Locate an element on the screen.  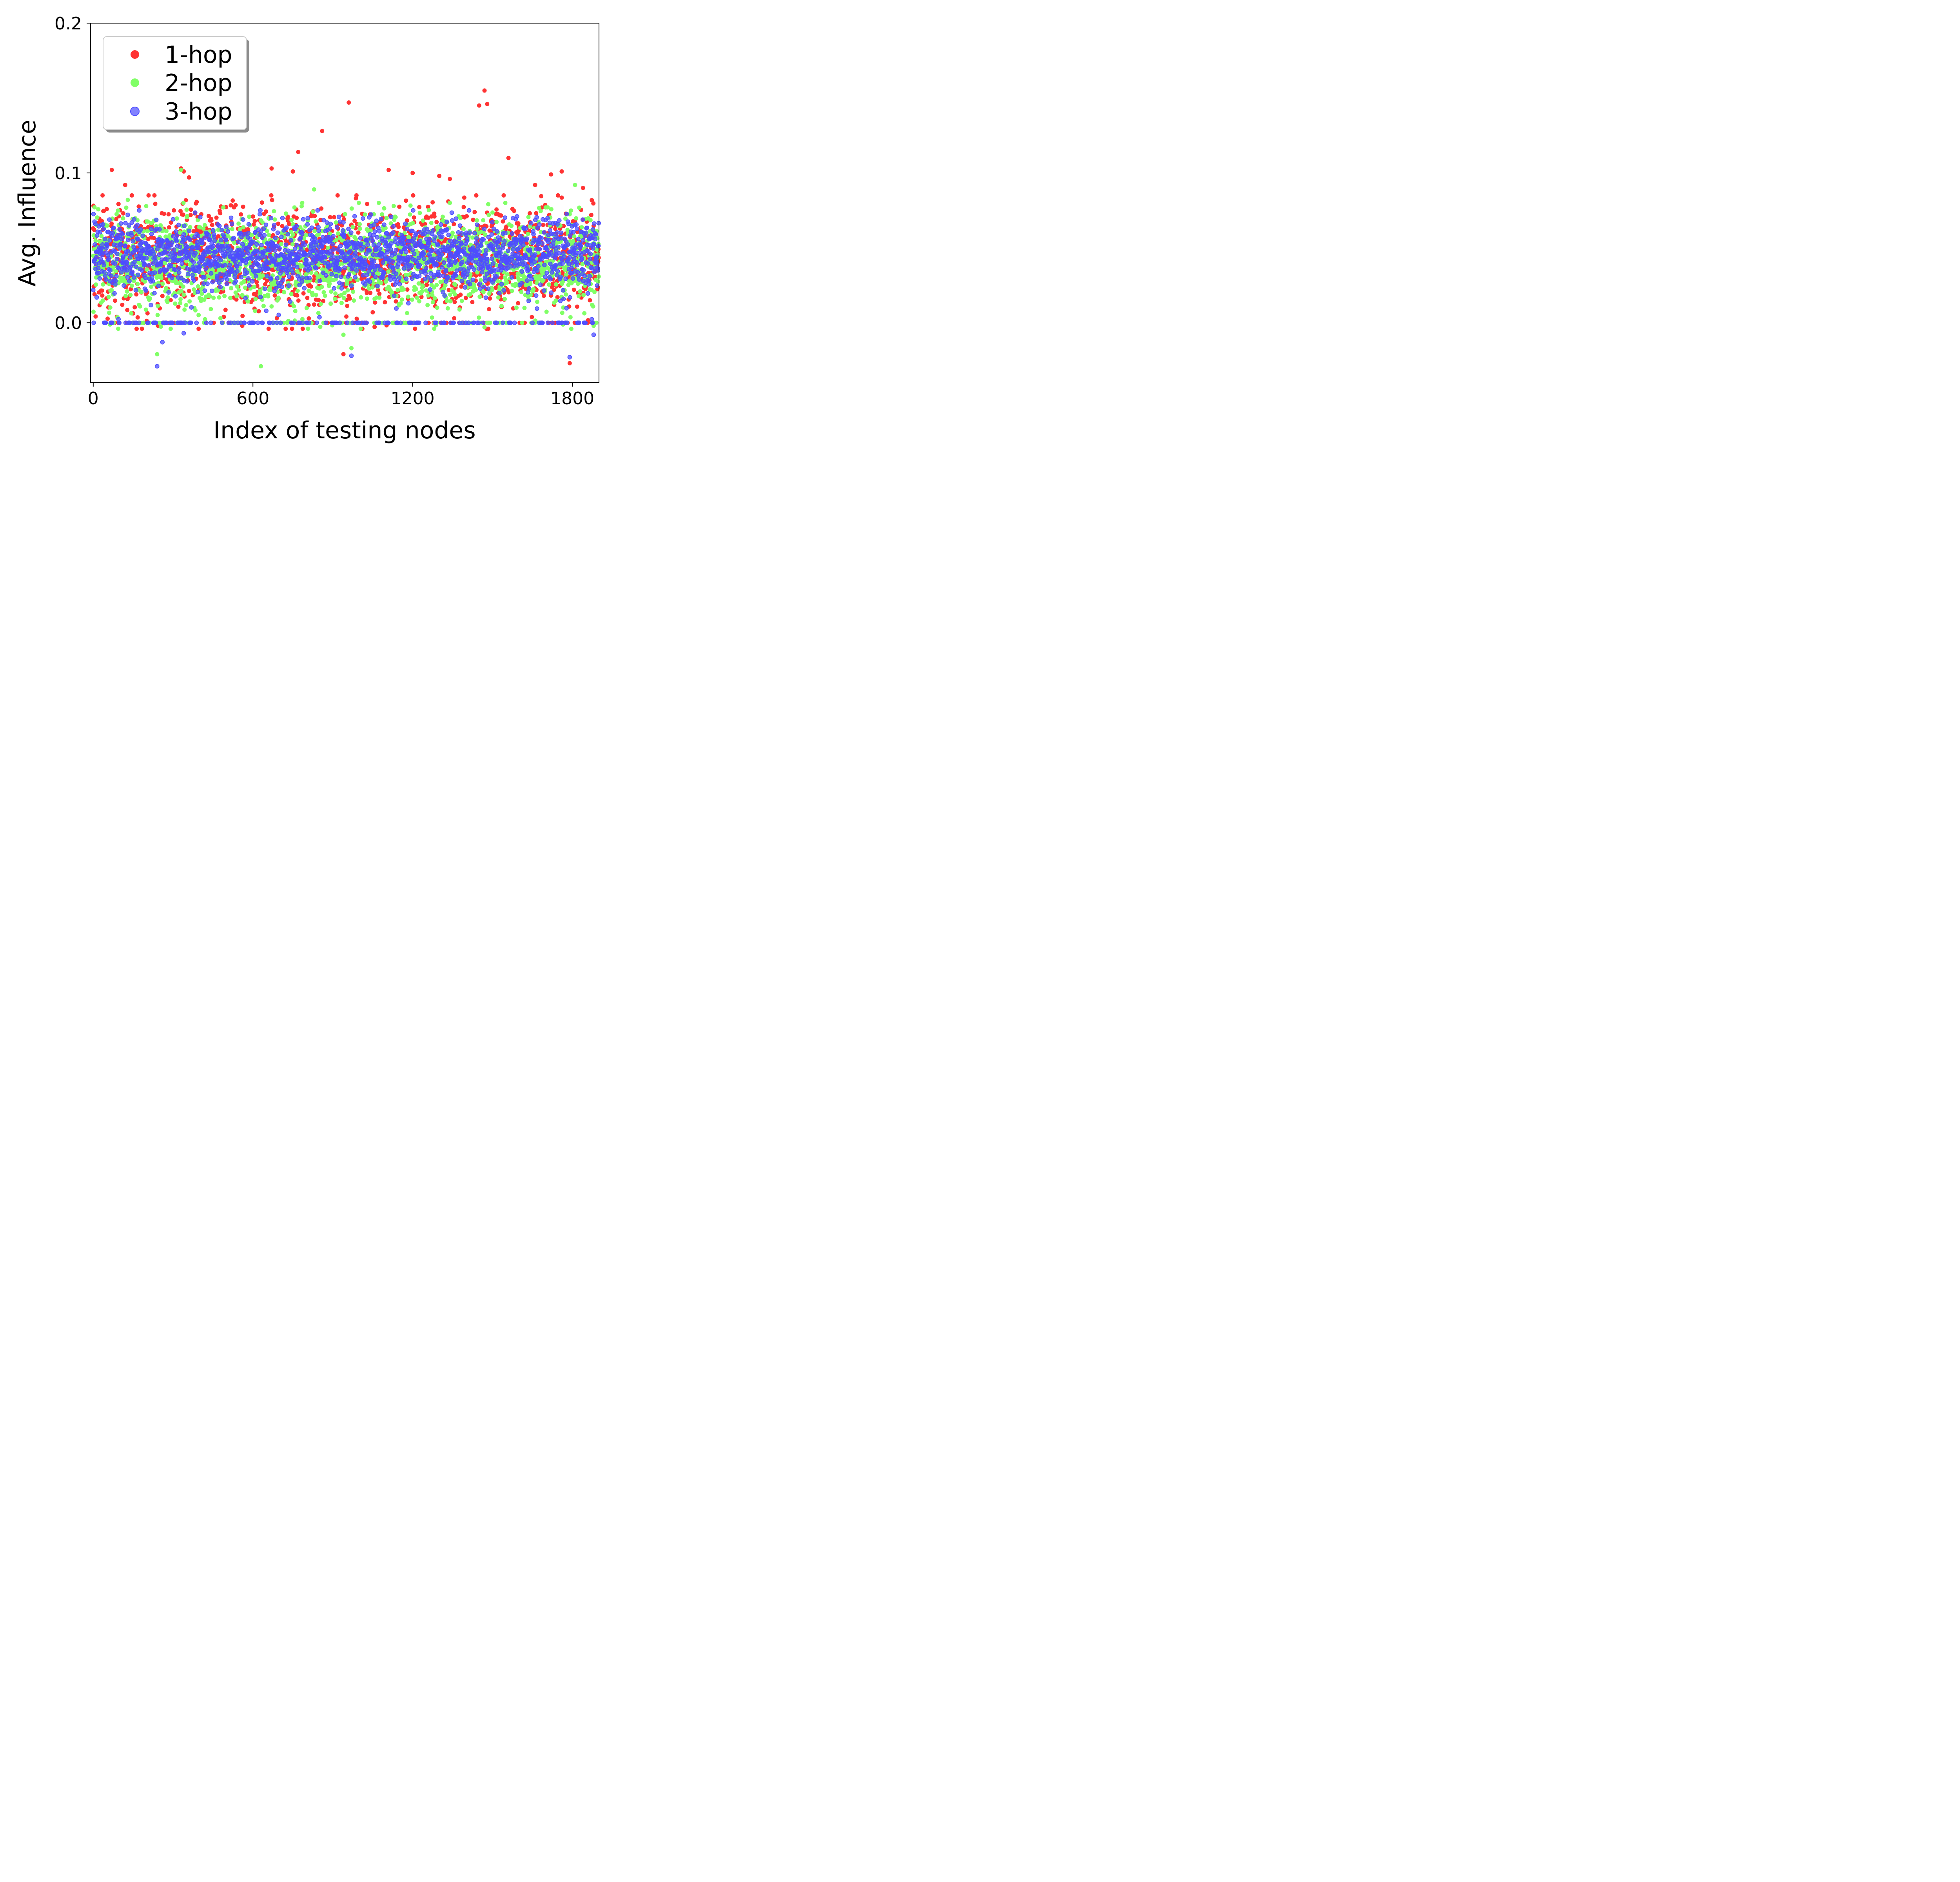
plot-points is located at coordinates (346, 228).